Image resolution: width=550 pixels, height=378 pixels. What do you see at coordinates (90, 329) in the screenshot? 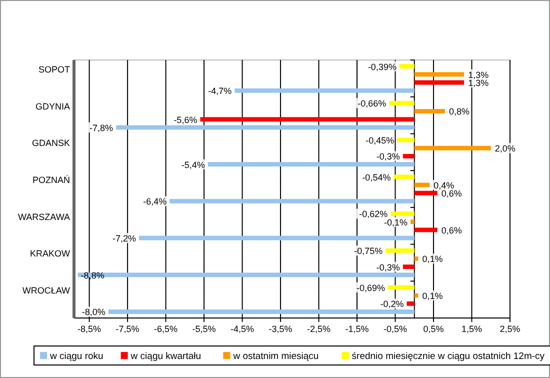
I see `x-tick-label: -8,5%` at bounding box center [90, 329].